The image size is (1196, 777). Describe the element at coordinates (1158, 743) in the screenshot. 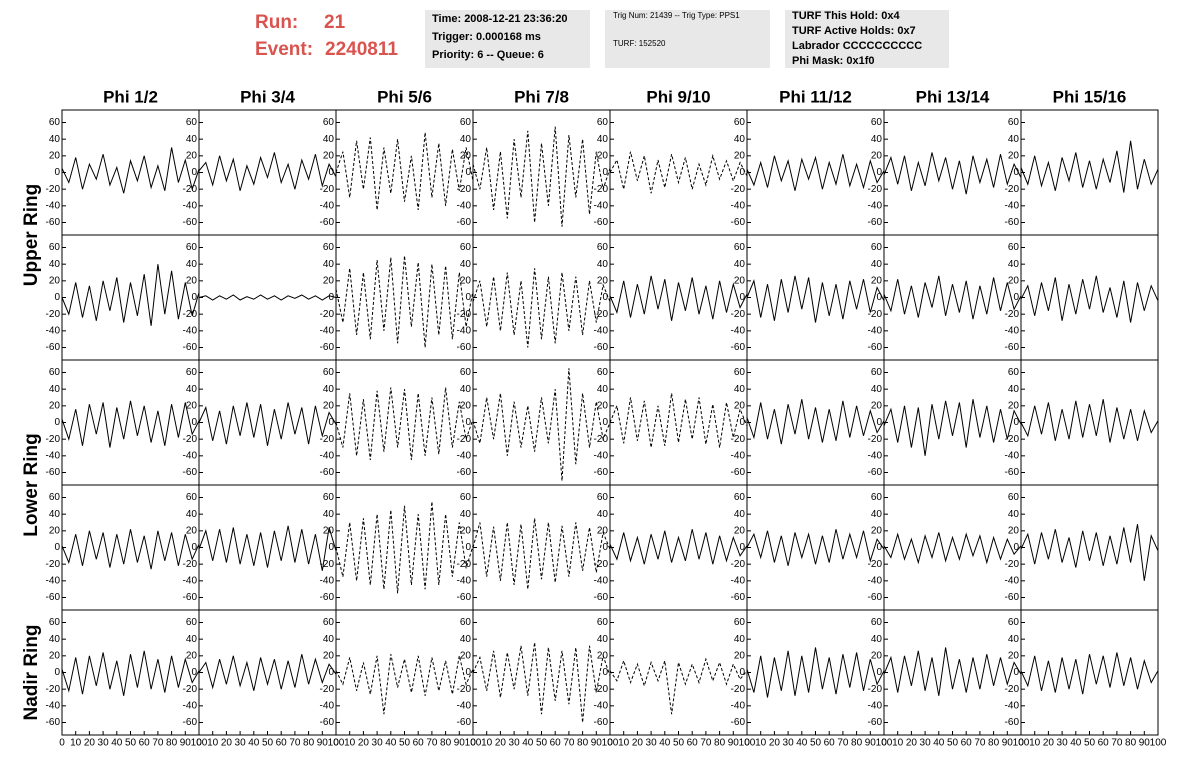

I see `x-tick-label: 100` at that location.